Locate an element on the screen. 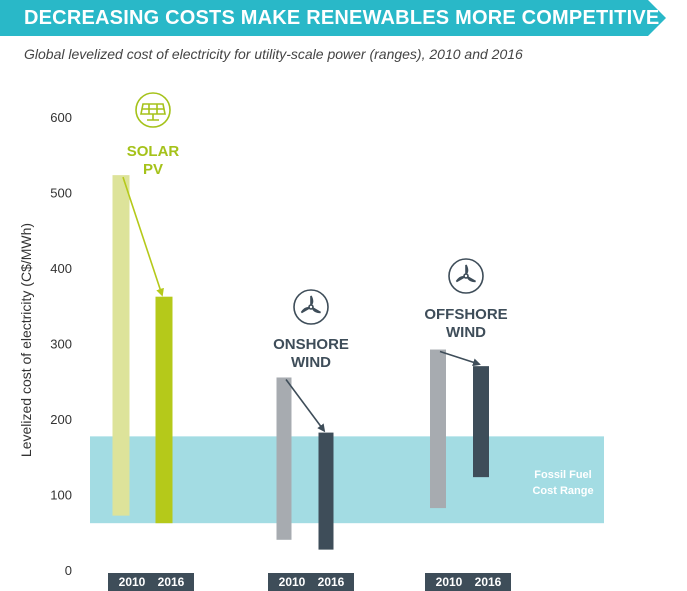 The width and height of the screenshot is (687, 591). group-label: SOLAR is located at coordinates (153, 151).